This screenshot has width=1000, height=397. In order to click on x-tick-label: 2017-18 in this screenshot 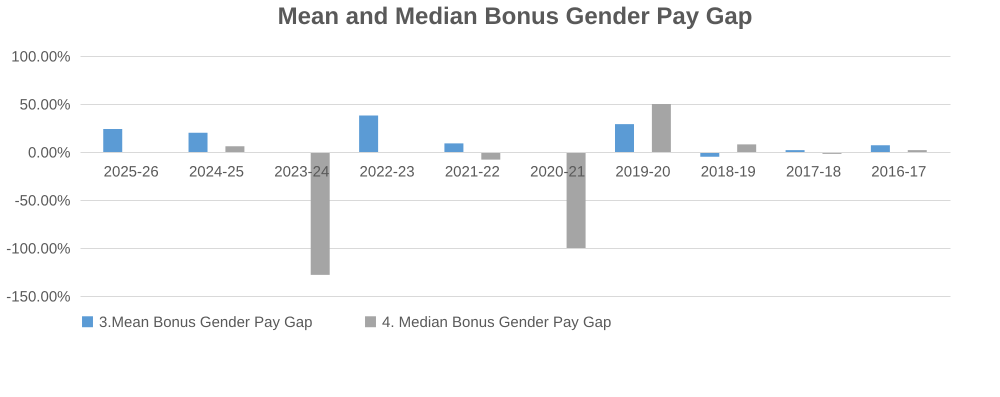, I will do `click(814, 172)`.